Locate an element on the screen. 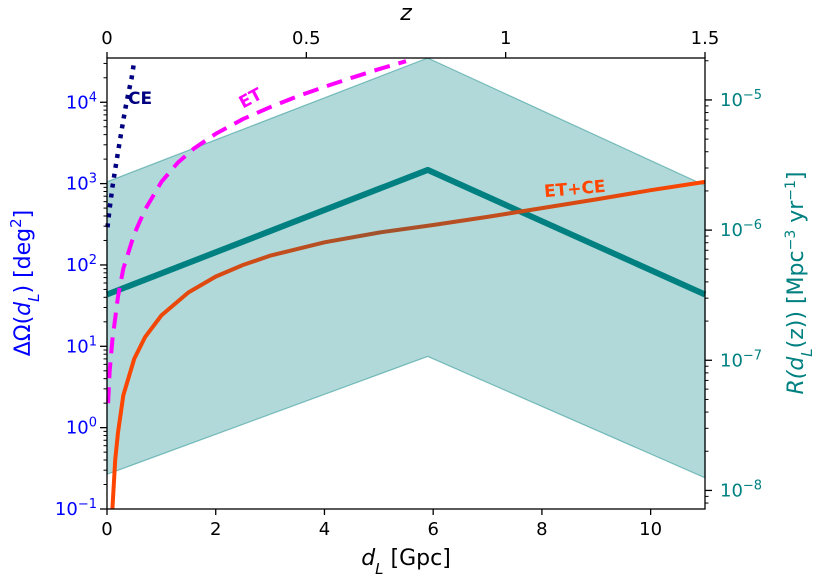  x-tick-label: 0 is located at coordinates (106, 529).